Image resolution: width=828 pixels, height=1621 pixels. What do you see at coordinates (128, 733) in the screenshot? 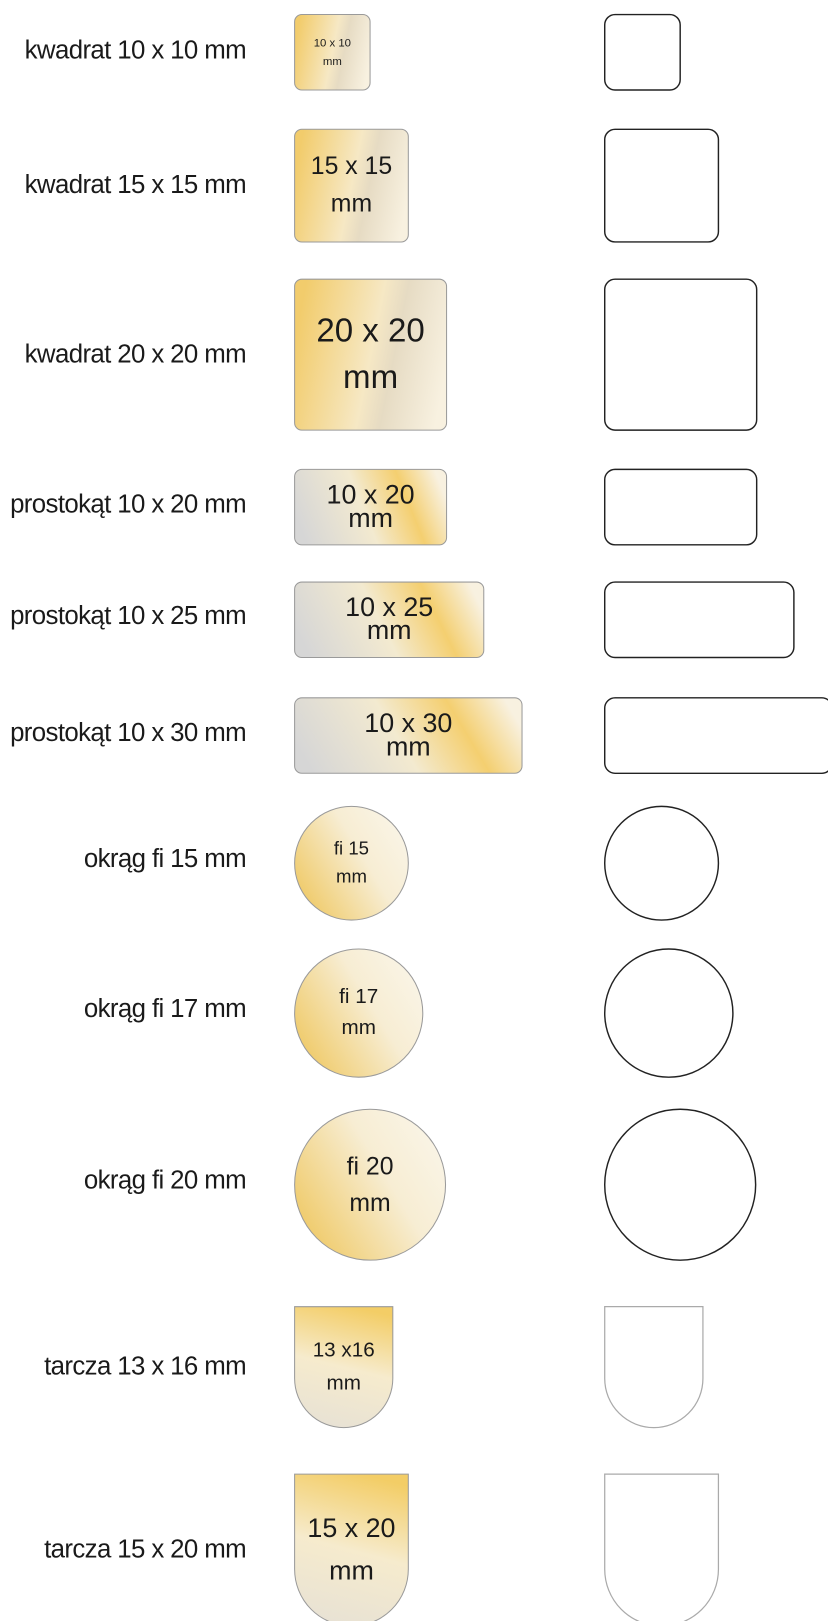
I see `shape-label: prostokąt 10 x 30 mm` at bounding box center [128, 733].